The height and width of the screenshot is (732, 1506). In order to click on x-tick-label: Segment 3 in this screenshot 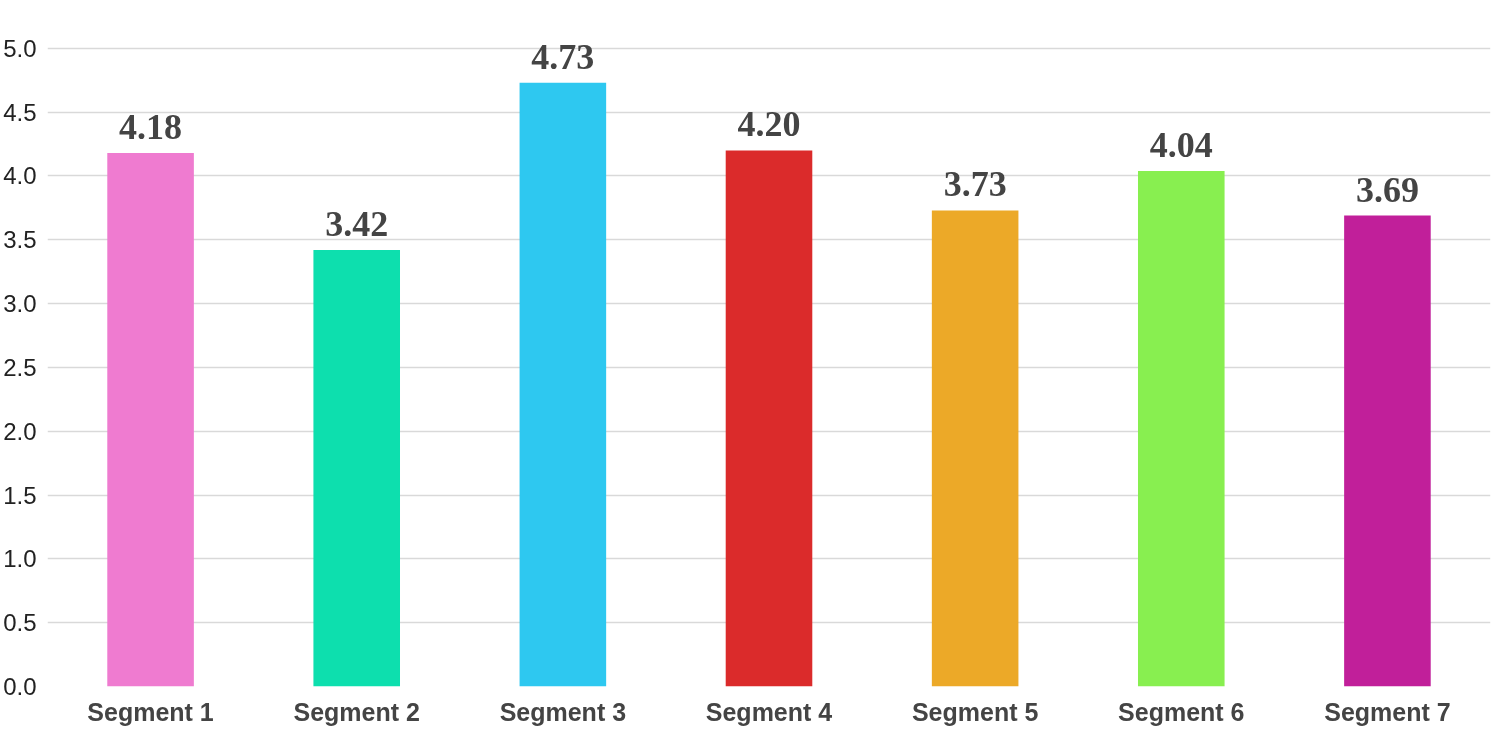, I will do `click(563, 711)`.